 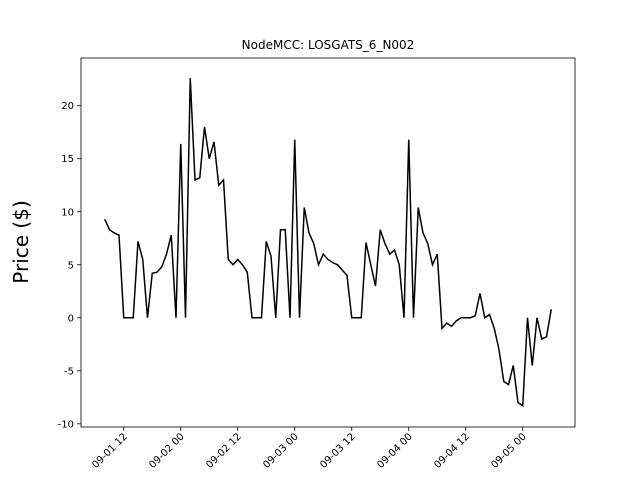 What do you see at coordinates (71, 318) in the screenshot?
I see `y-tick-label: 0` at bounding box center [71, 318].